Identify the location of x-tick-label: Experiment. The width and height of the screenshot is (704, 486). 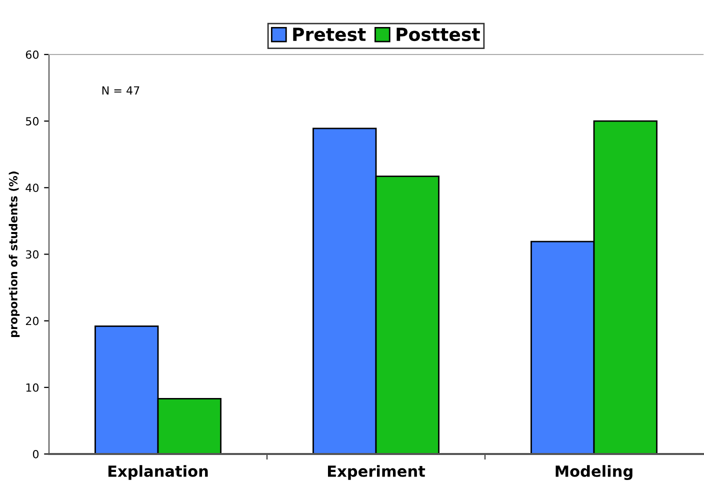
(377, 472).